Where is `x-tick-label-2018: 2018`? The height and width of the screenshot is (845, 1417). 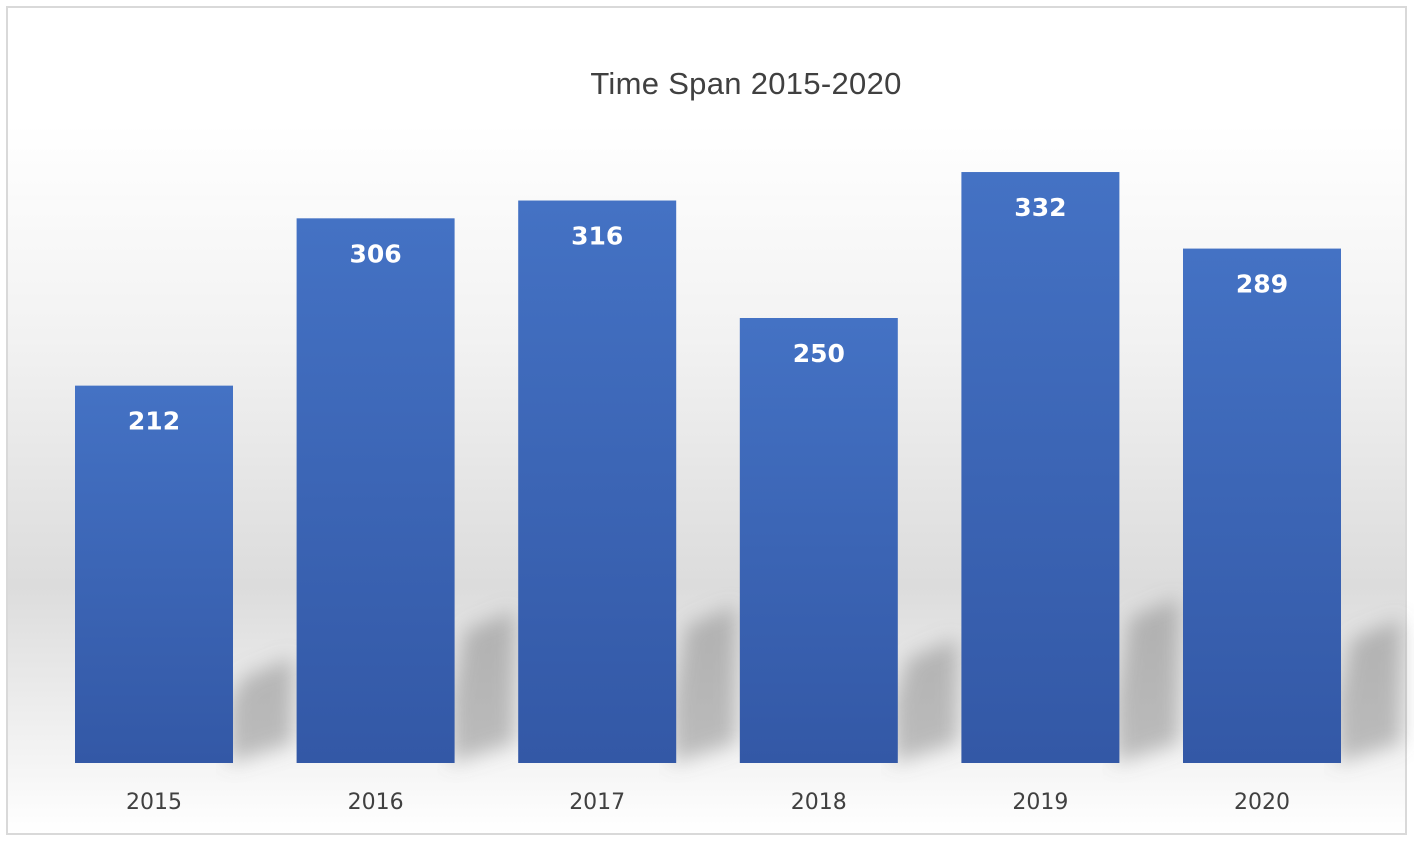 x-tick-label-2018: 2018 is located at coordinates (819, 802).